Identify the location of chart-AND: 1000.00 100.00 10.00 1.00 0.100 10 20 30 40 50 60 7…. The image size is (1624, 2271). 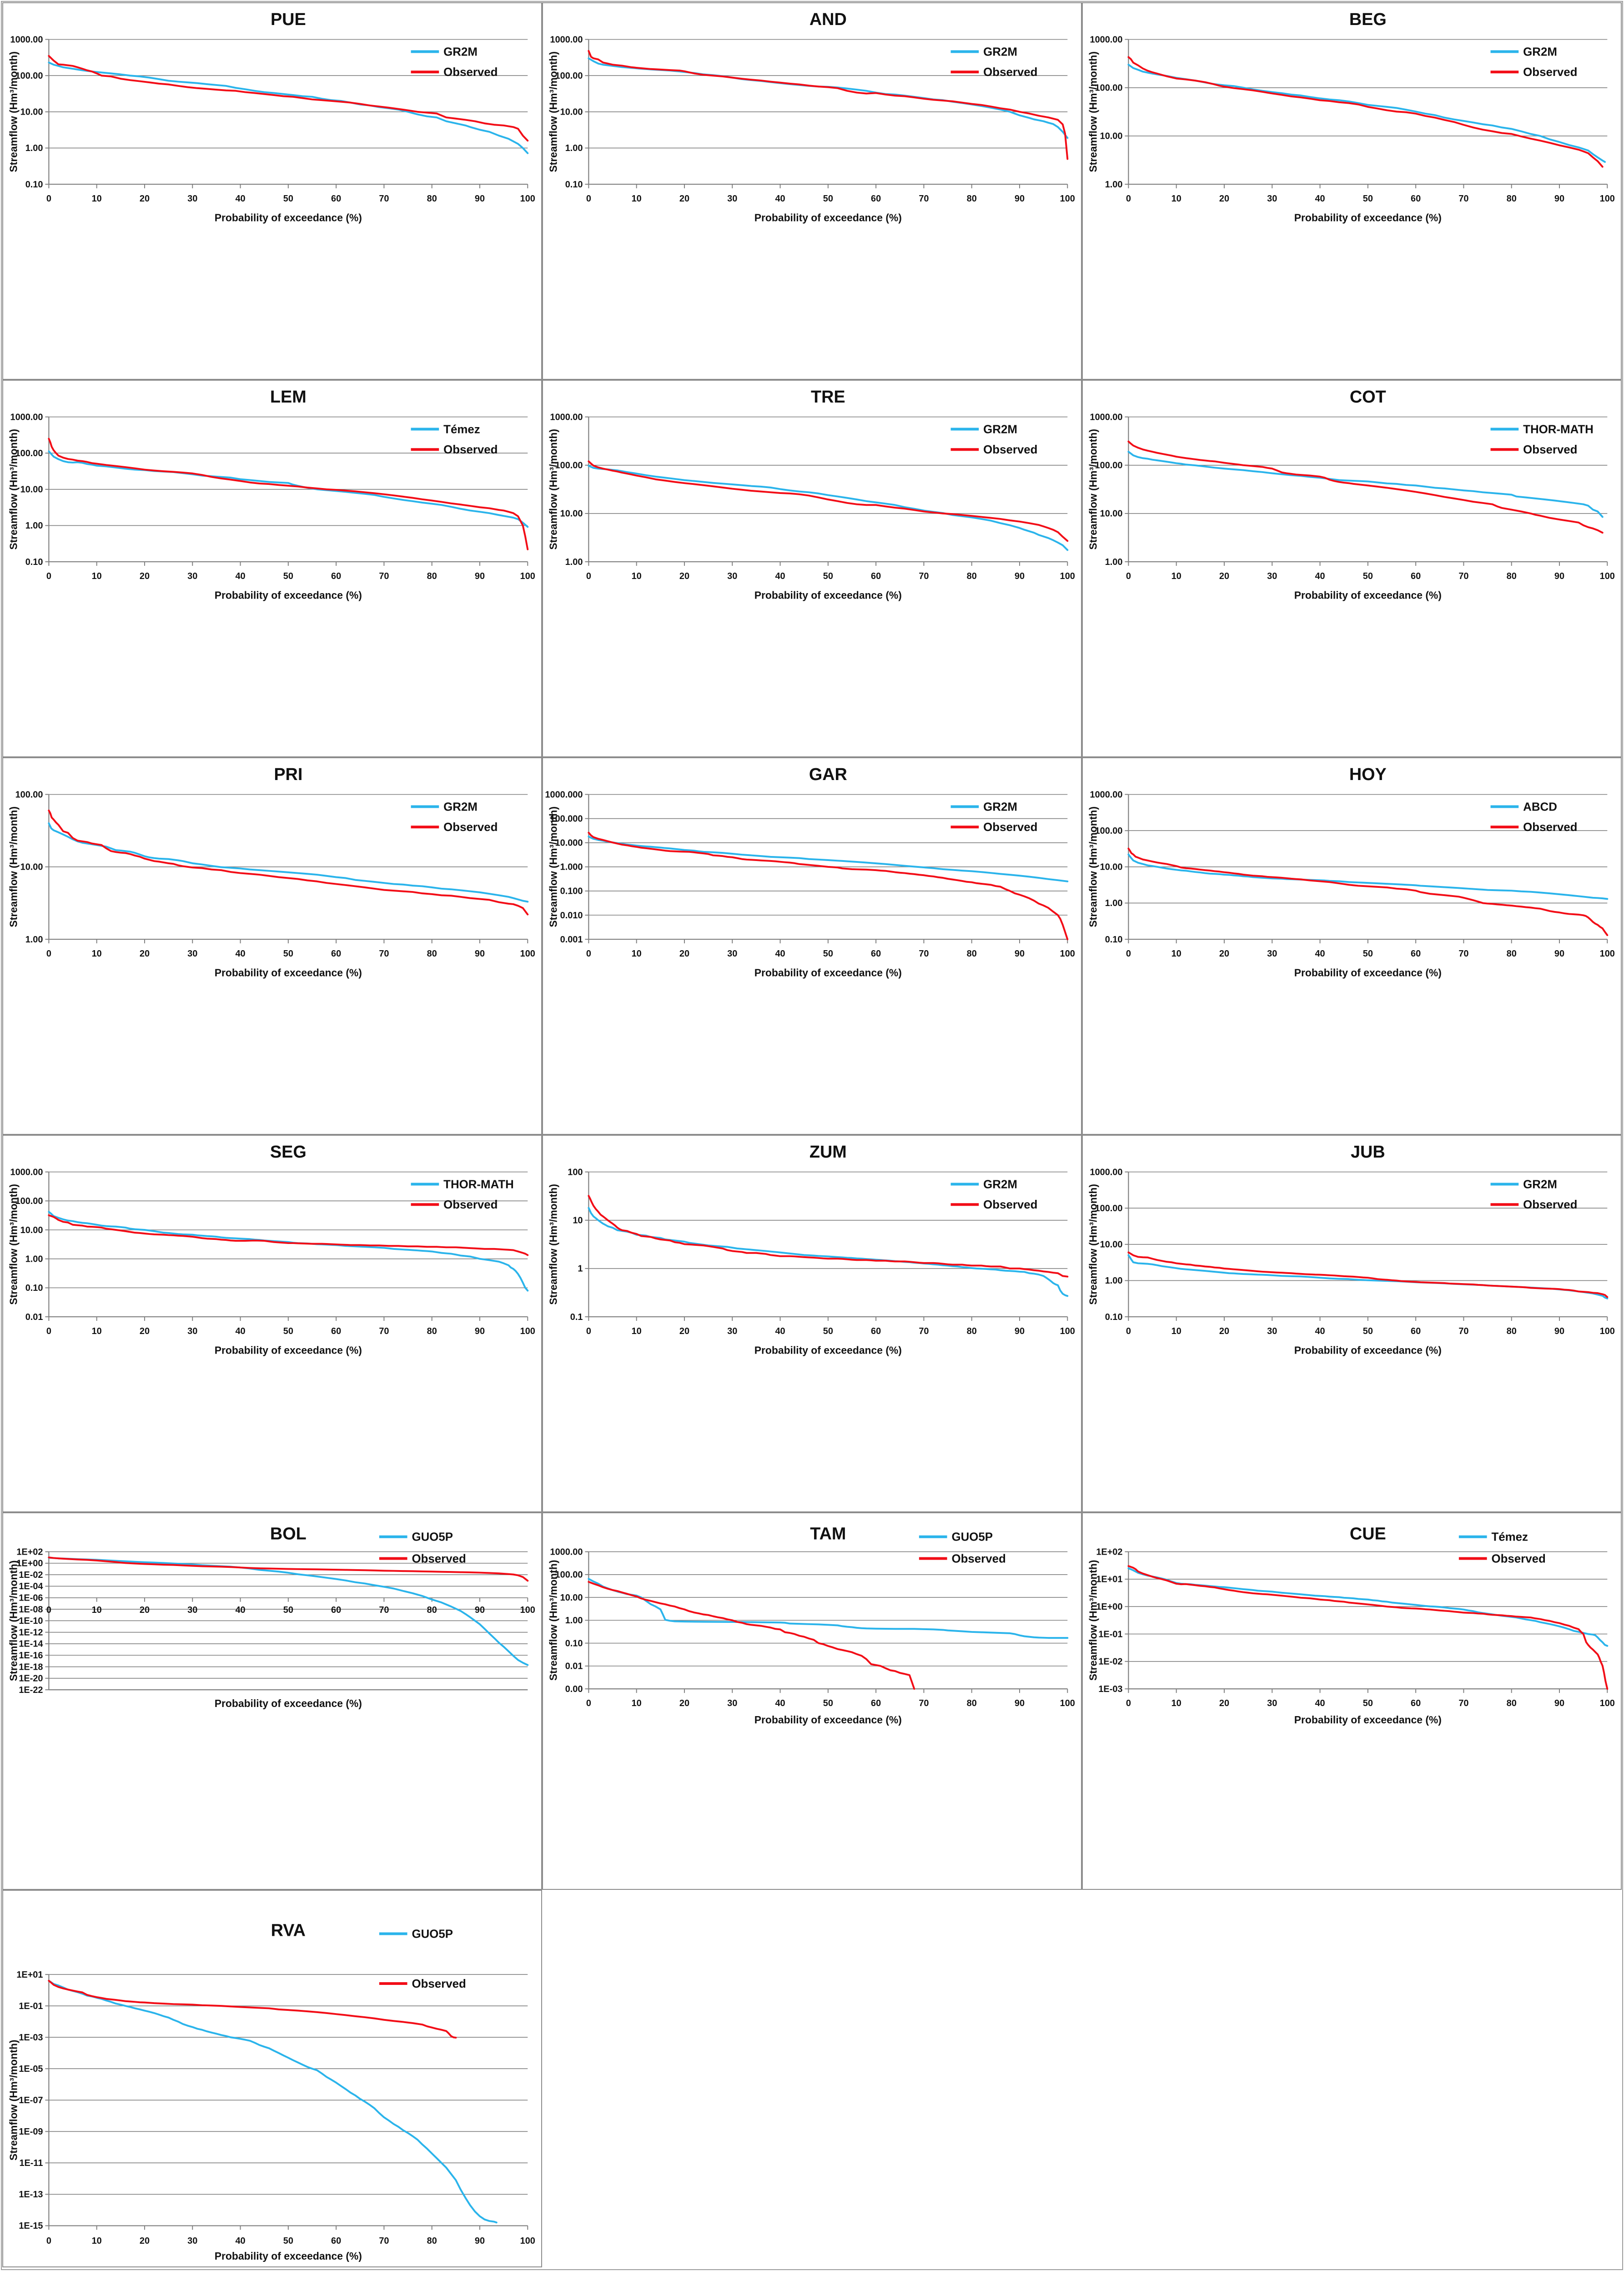
(811, 117).